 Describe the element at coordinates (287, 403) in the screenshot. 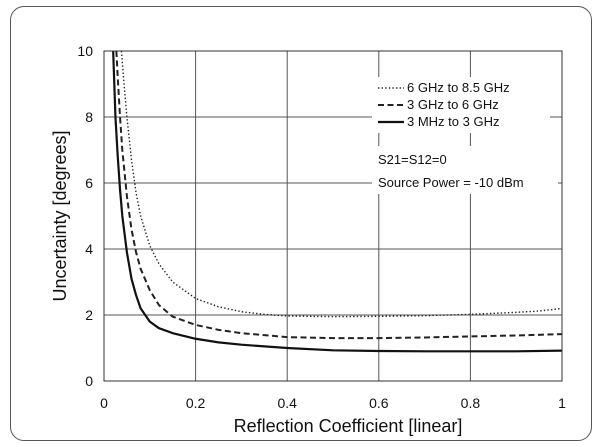

I see `x-tick-label: 0.4` at that location.